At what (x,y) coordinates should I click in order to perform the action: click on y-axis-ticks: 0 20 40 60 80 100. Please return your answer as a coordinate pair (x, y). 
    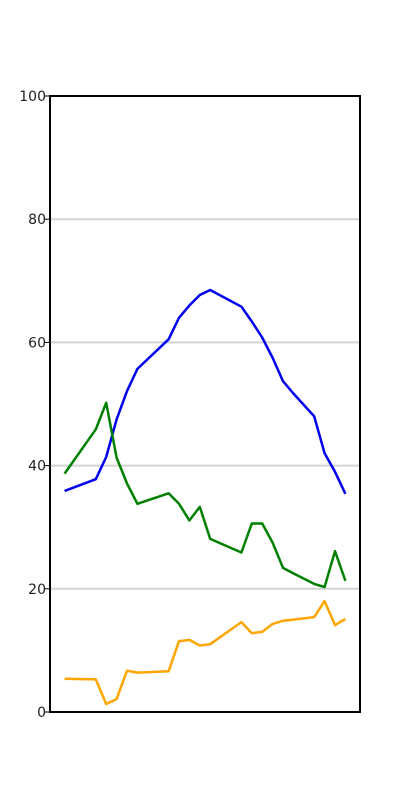
    Looking at the image, I should click on (34, 405).